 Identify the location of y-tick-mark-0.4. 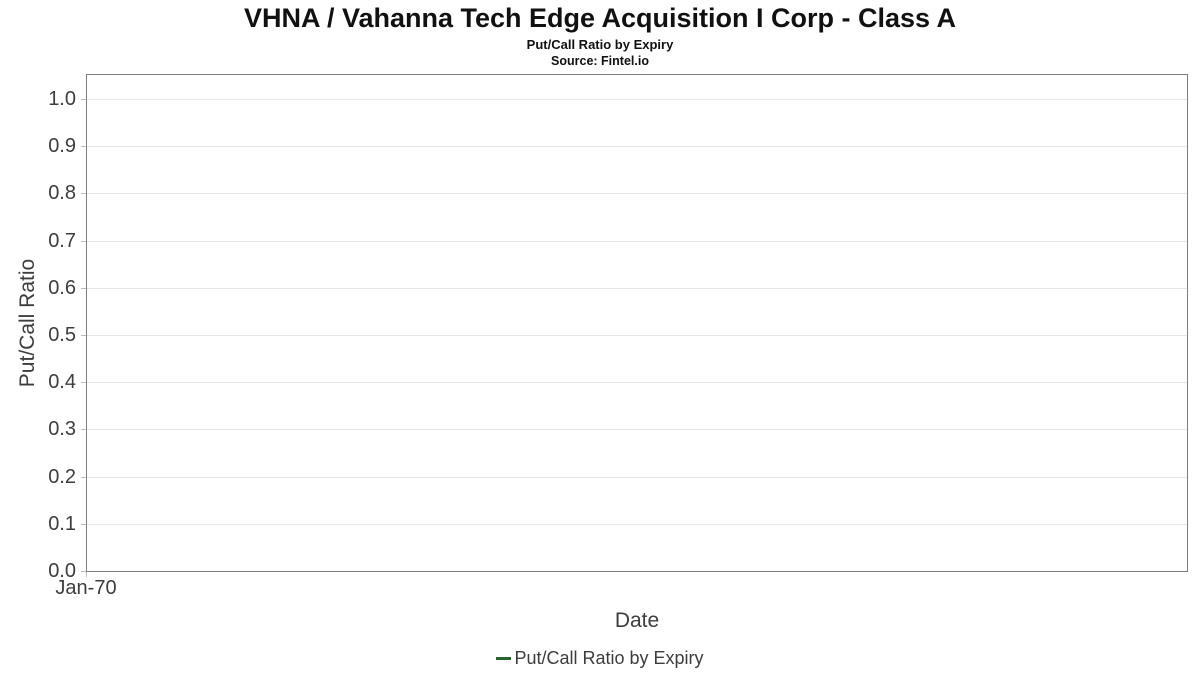
(83, 383).